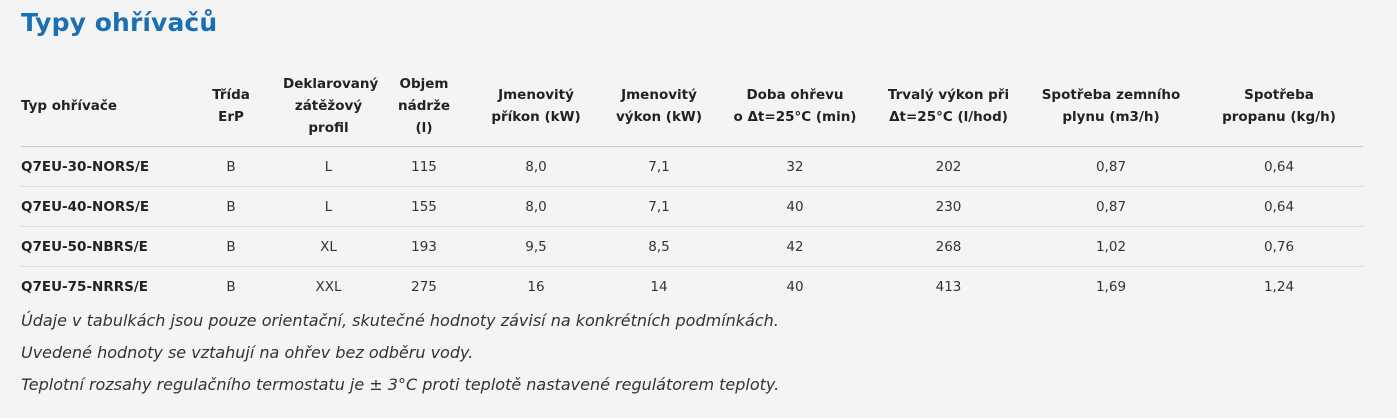  I want to click on cell-tank-volume: 193, so click(424, 246).